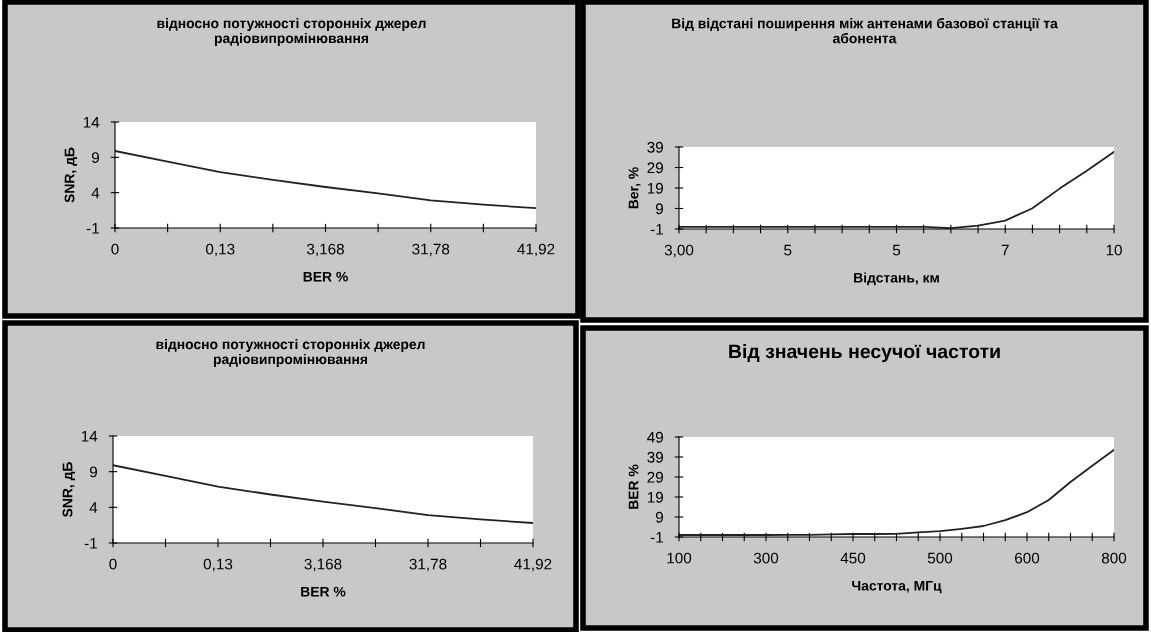 The width and height of the screenshot is (1151, 632). Describe the element at coordinates (853, 558) in the screenshot. I see `x-tick-label: 450` at that location.